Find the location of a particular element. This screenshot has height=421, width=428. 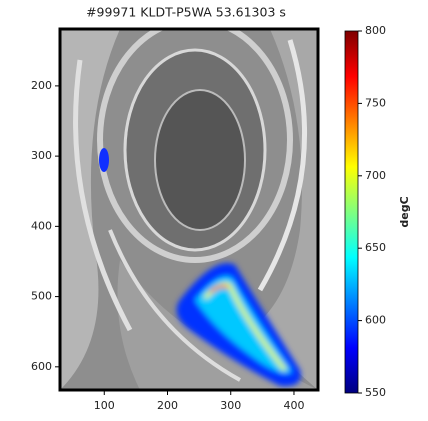

colorbar is located at coordinates (351, 212).